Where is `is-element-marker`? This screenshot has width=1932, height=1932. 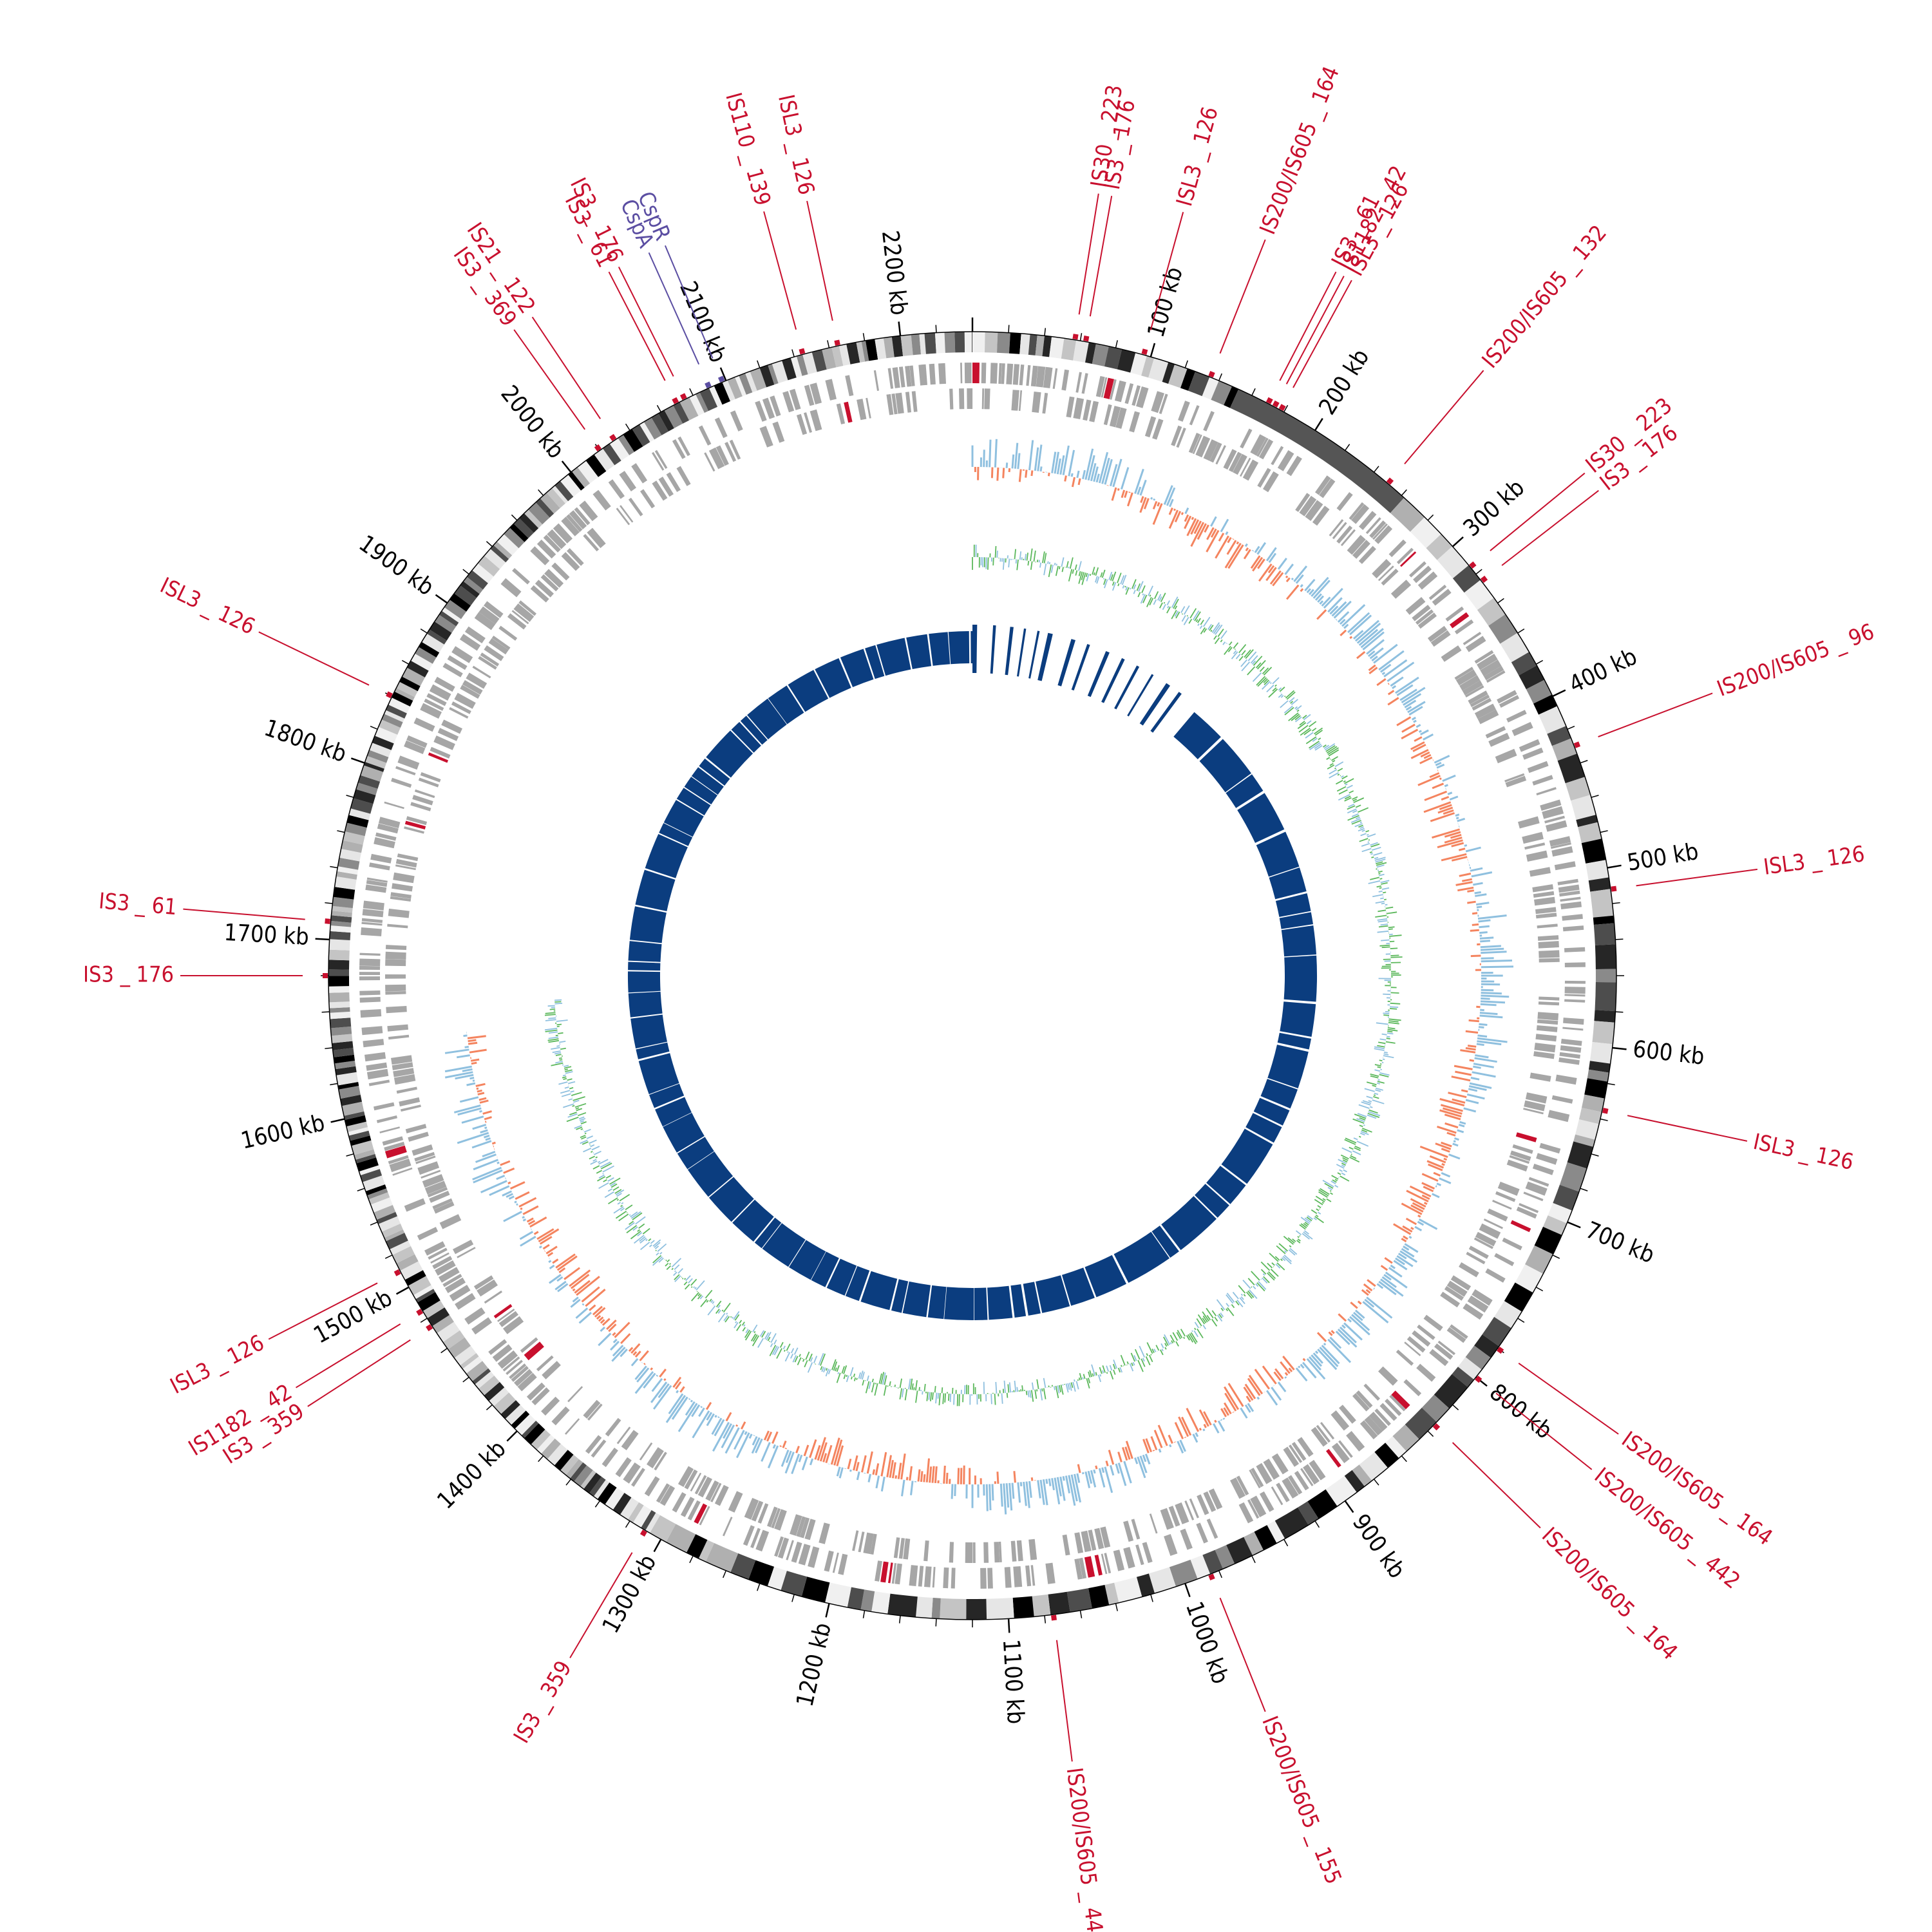 is-element-marker is located at coordinates (1086, 339).